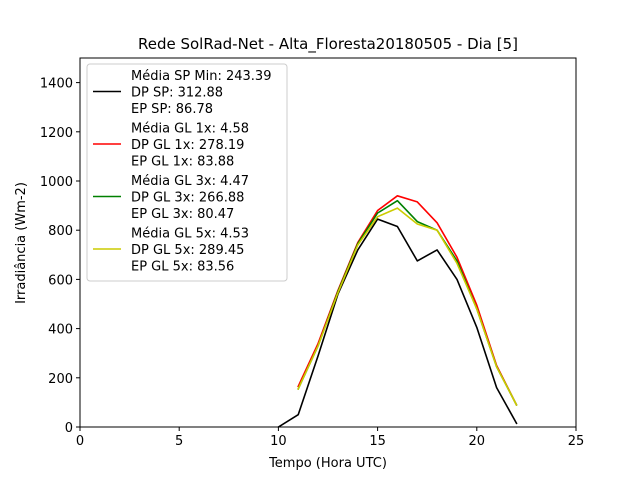 The width and height of the screenshot is (640, 480). Describe the element at coordinates (327, 463) in the screenshot. I see `x-axis-label: Tempo (Hora UTC)` at that location.